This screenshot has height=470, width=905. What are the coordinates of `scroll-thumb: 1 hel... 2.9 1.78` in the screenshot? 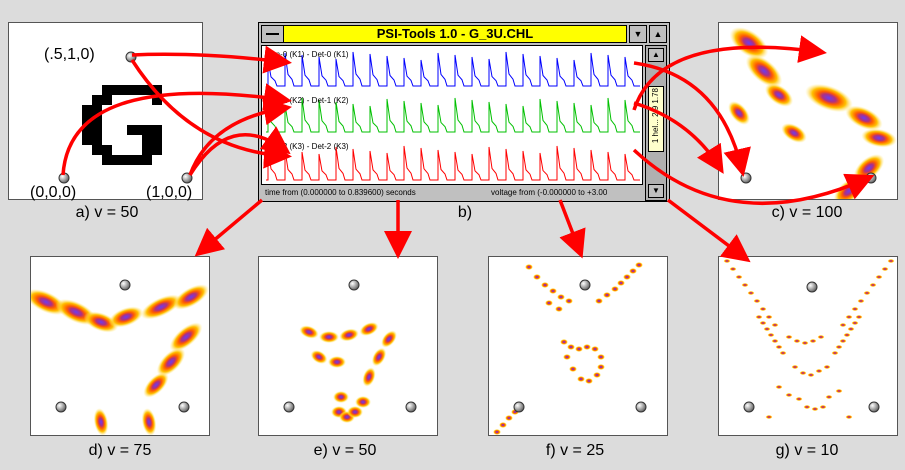 It's located at (656, 119).